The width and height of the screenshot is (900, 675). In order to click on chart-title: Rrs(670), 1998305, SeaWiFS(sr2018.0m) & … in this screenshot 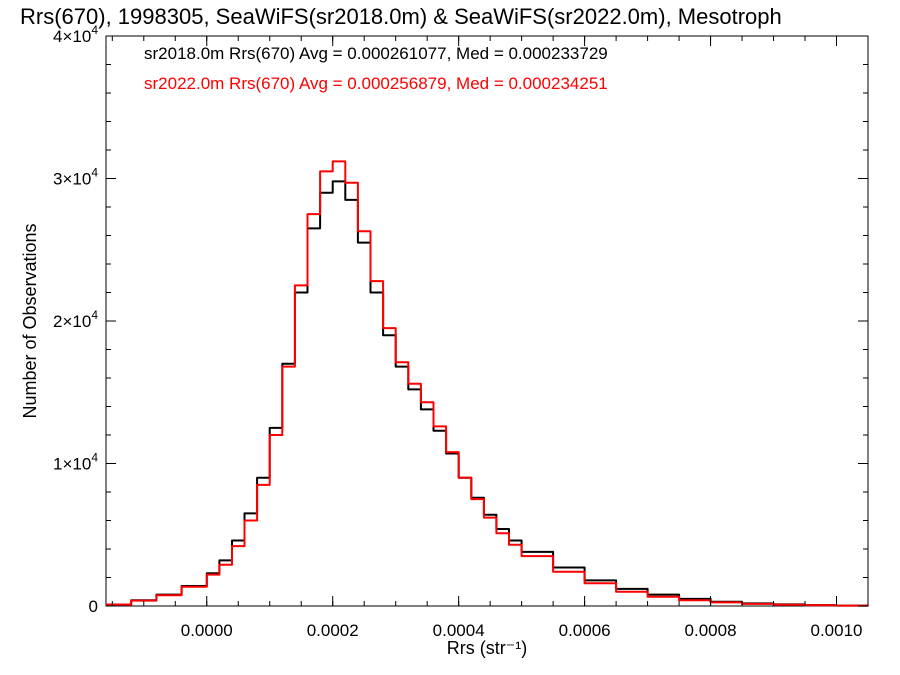, I will do `click(401, 16)`.